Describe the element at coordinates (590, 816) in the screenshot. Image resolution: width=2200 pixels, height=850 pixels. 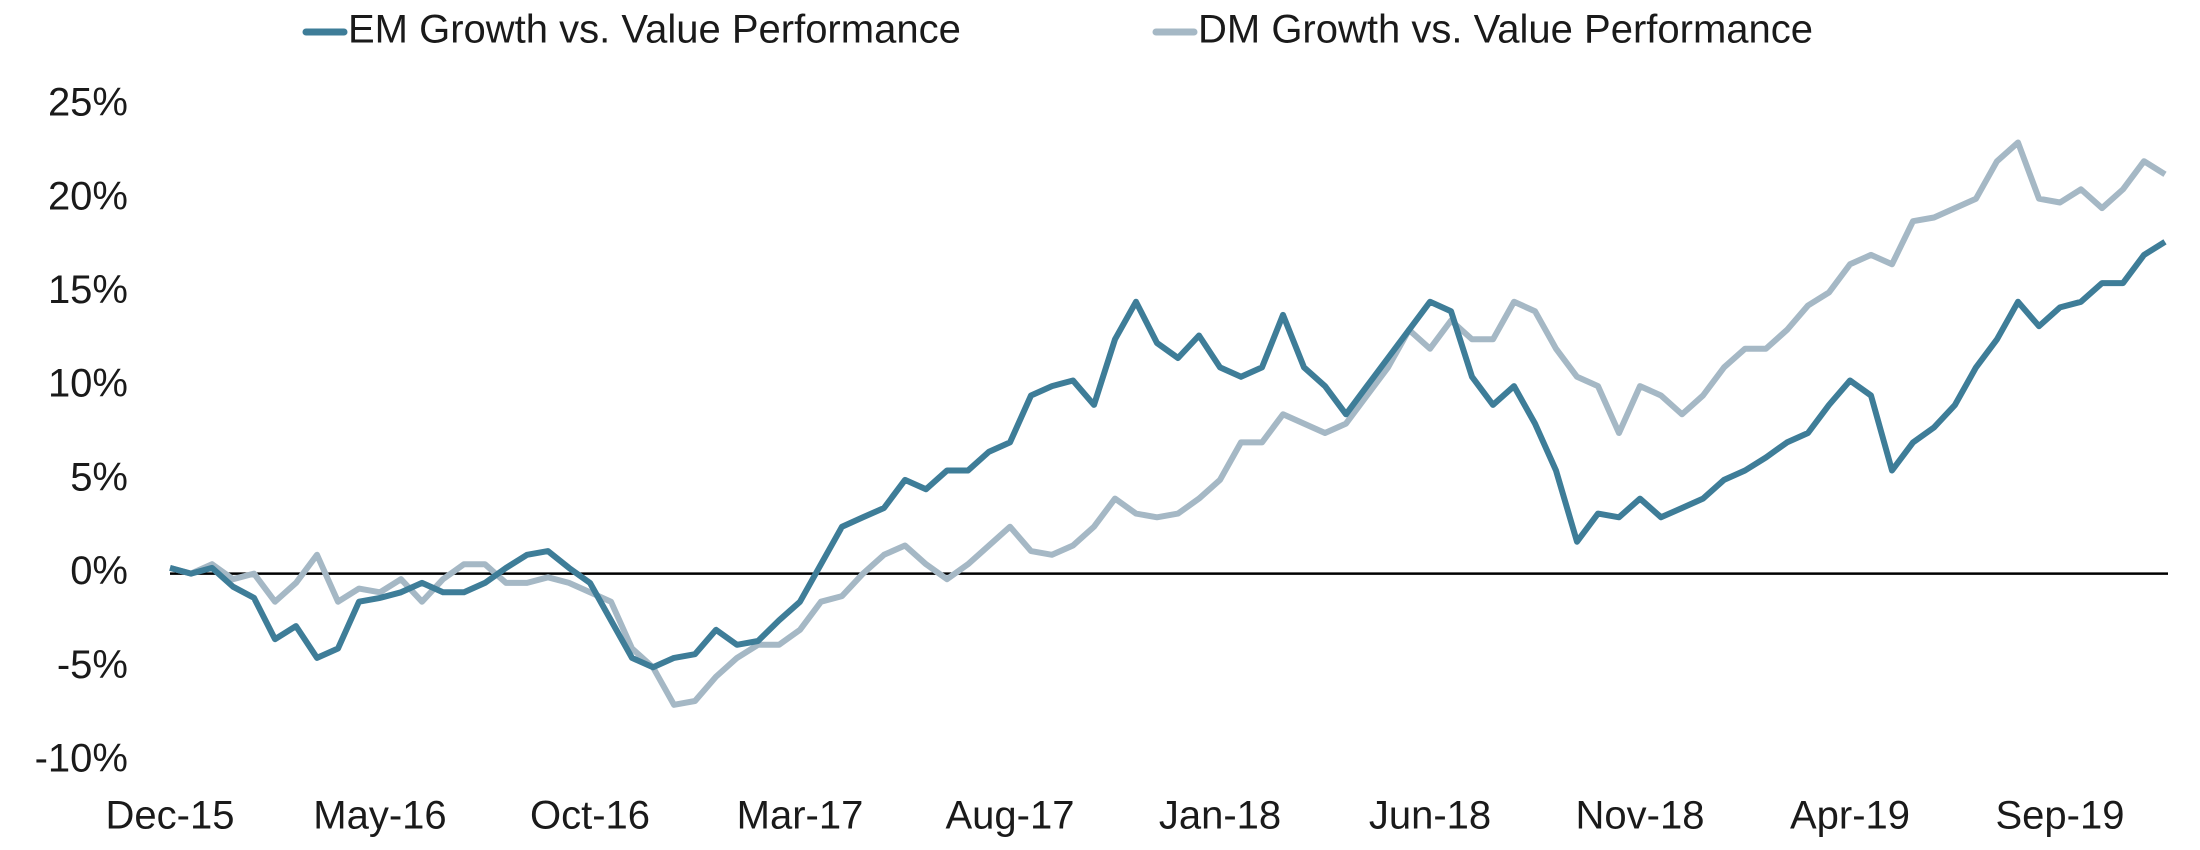
I see `x-tick-label: Oct-16` at that location.